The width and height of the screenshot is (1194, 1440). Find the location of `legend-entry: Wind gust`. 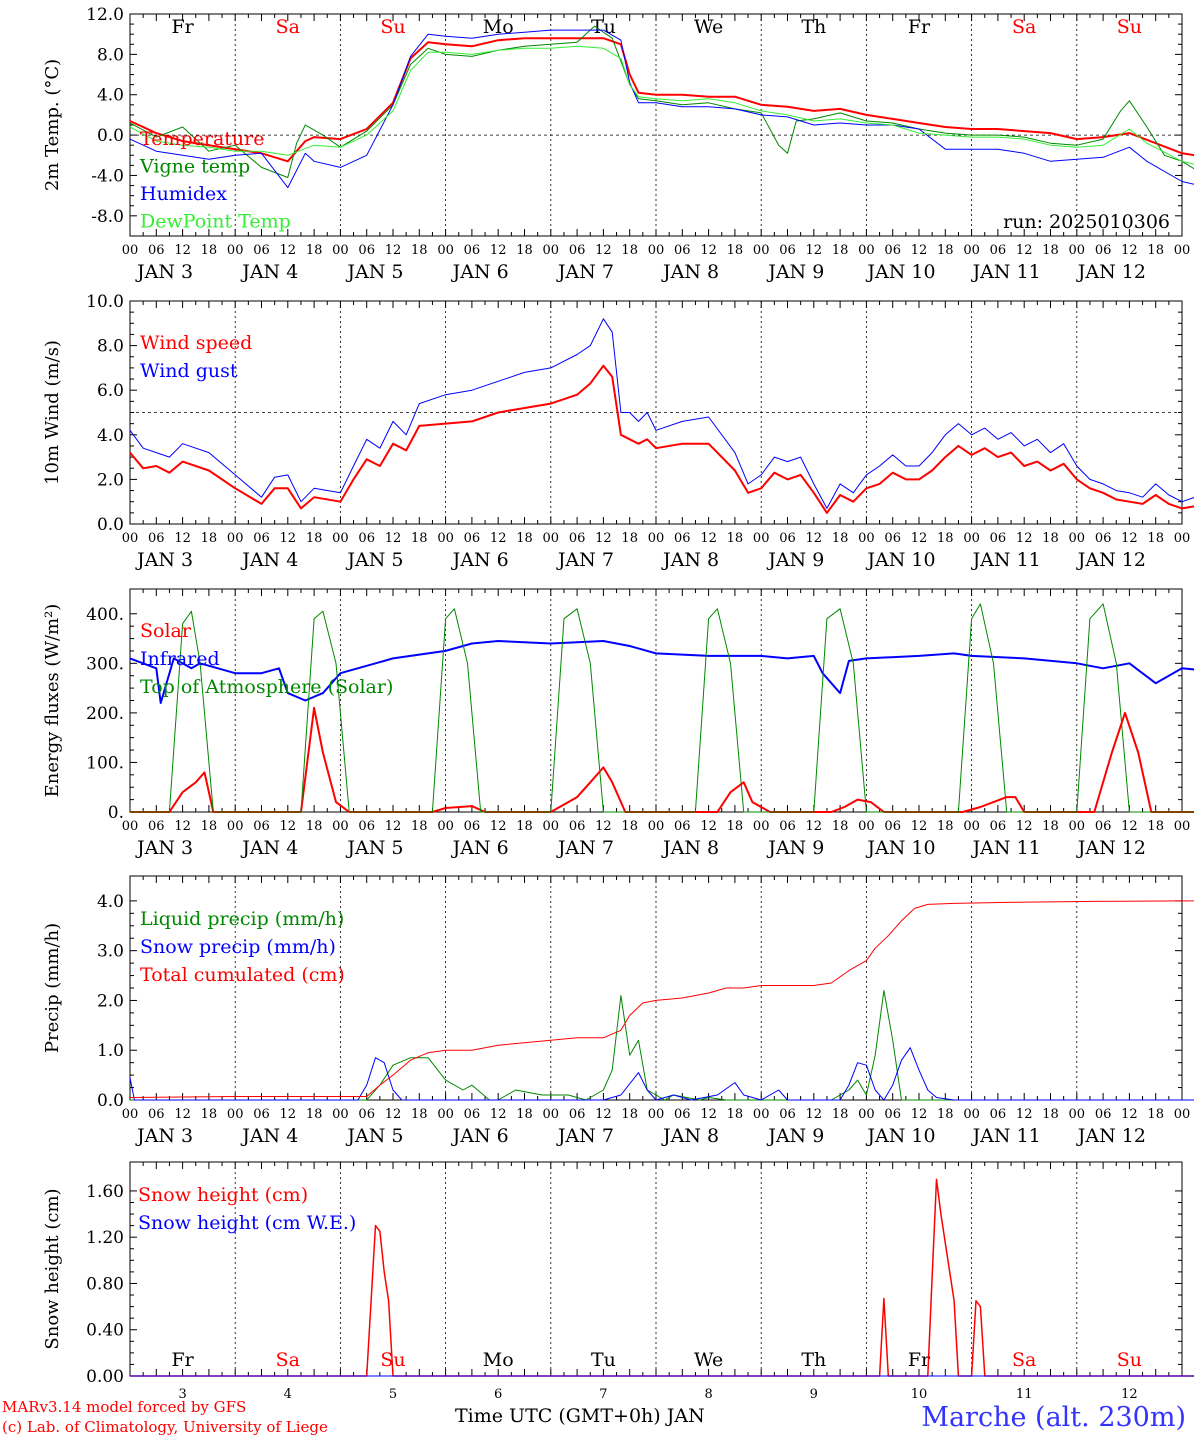

legend-entry: Wind gust is located at coordinates (189, 371).